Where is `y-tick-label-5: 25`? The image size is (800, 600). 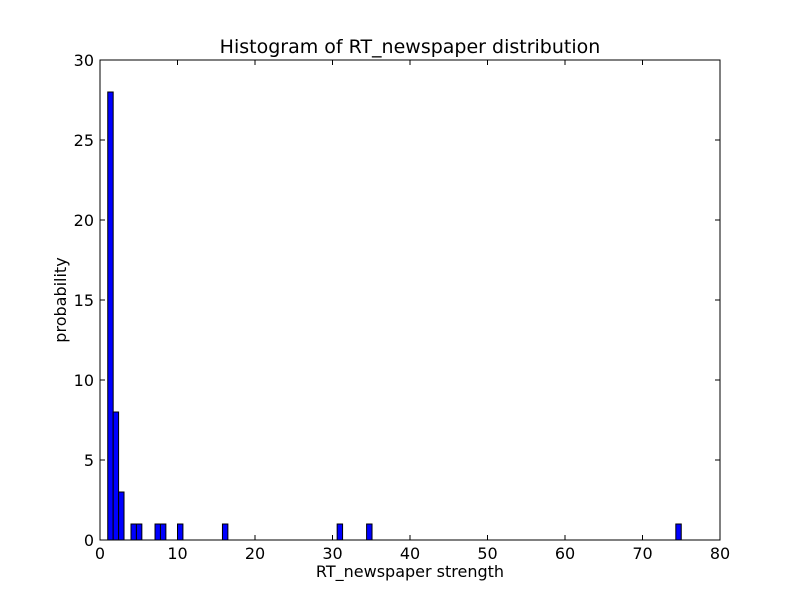
y-tick-label-5: 25 is located at coordinates (84, 140).